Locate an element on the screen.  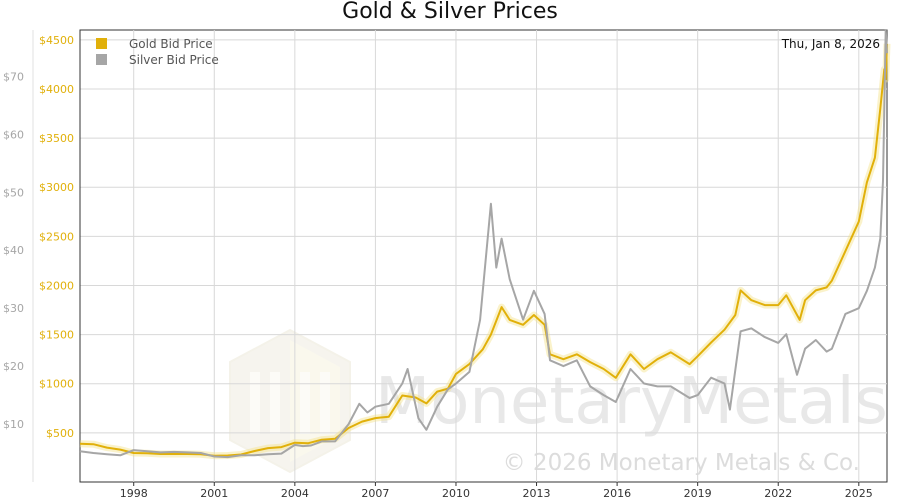
year-axis-tick-label: 2007 is located at coordinates (375, 493).